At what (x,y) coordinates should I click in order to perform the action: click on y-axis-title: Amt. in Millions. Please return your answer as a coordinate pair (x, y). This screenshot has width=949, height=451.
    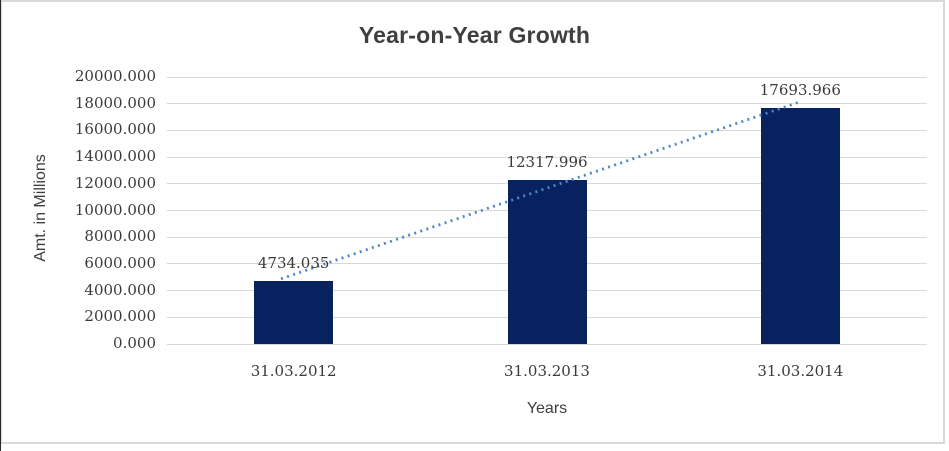
    Looking at the image, I should click on (40, 208).